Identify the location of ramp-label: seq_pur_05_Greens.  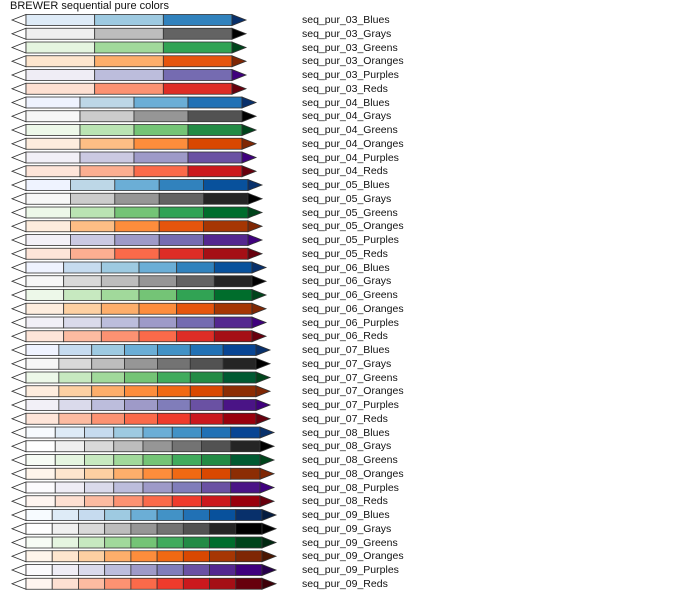
(350, 212).